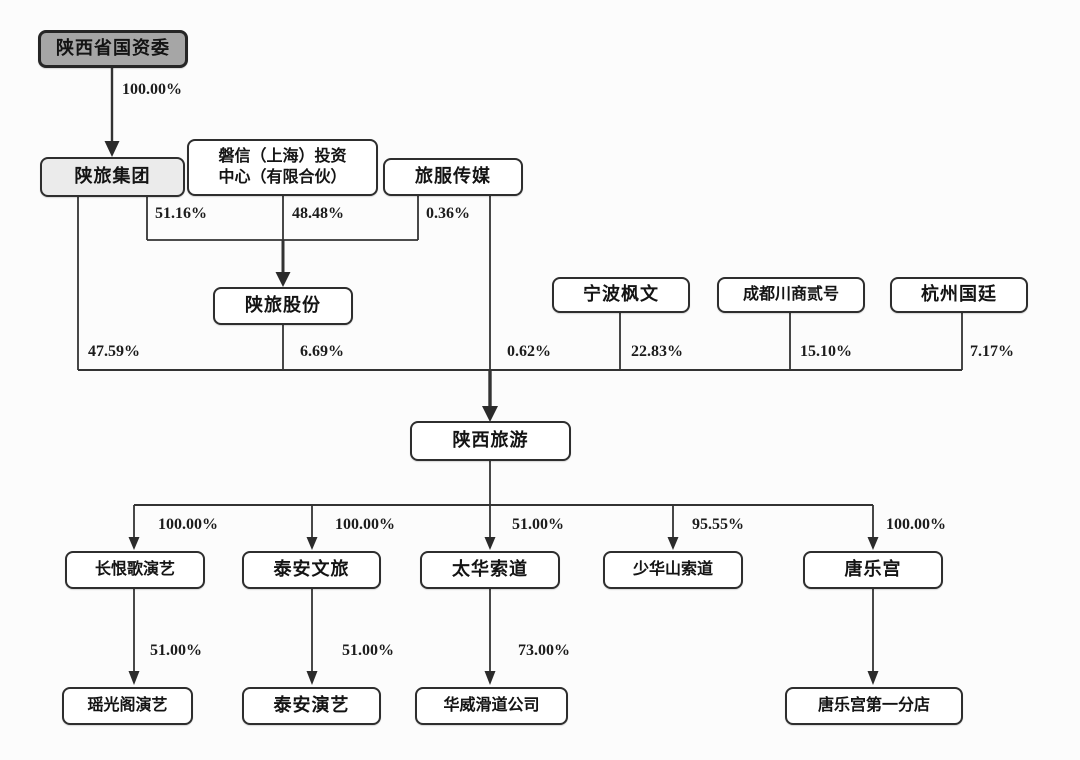  I want to click on edge-label-tourism-tanglegong: 100.00%, so click(916, 524).